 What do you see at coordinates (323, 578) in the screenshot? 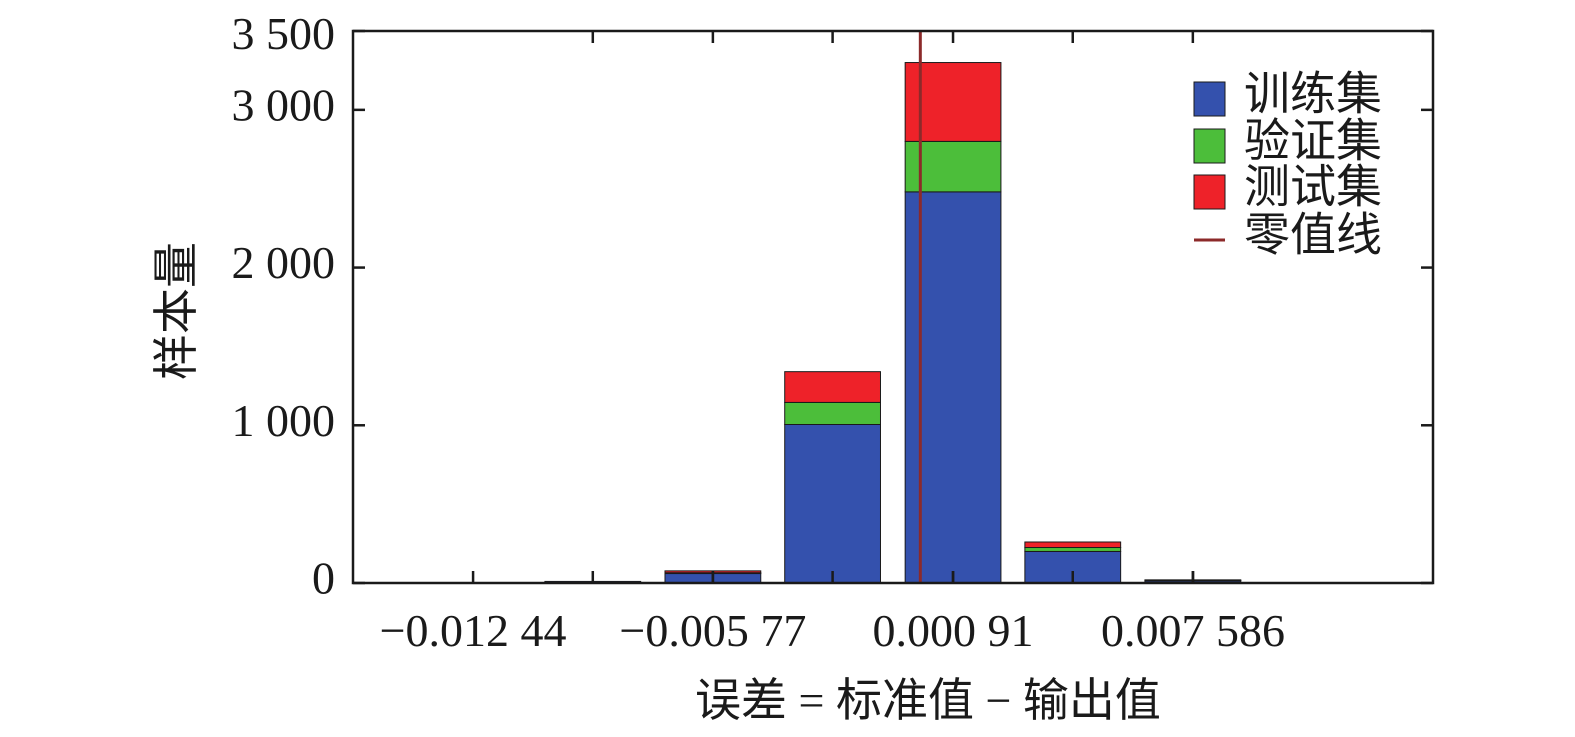
I see `y-tick-label: 0` at bounding box center [323, 578].